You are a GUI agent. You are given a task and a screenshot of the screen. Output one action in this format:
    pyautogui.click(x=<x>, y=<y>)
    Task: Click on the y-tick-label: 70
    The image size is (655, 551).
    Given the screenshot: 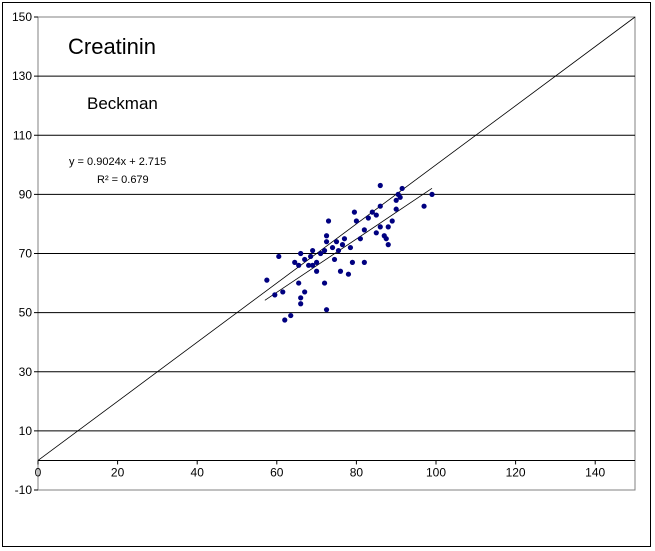 What is the action you would take?
    pyautogui.click(x=26, y=254)
    